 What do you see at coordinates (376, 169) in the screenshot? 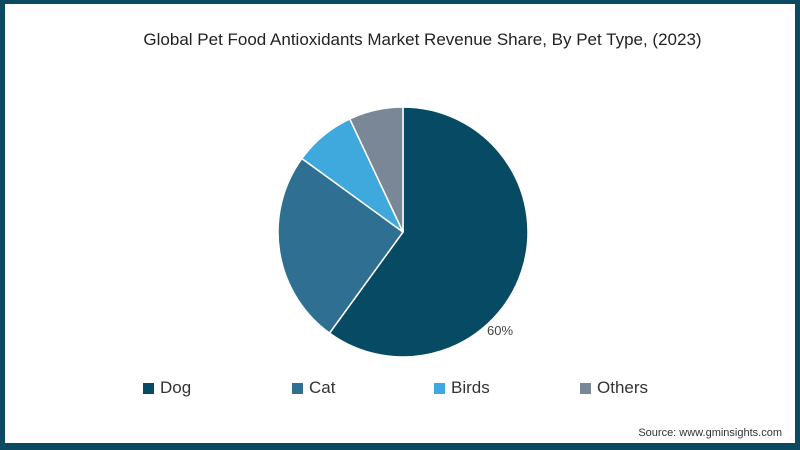
I see `pie-slice-others` at bounding box center [376, 169].